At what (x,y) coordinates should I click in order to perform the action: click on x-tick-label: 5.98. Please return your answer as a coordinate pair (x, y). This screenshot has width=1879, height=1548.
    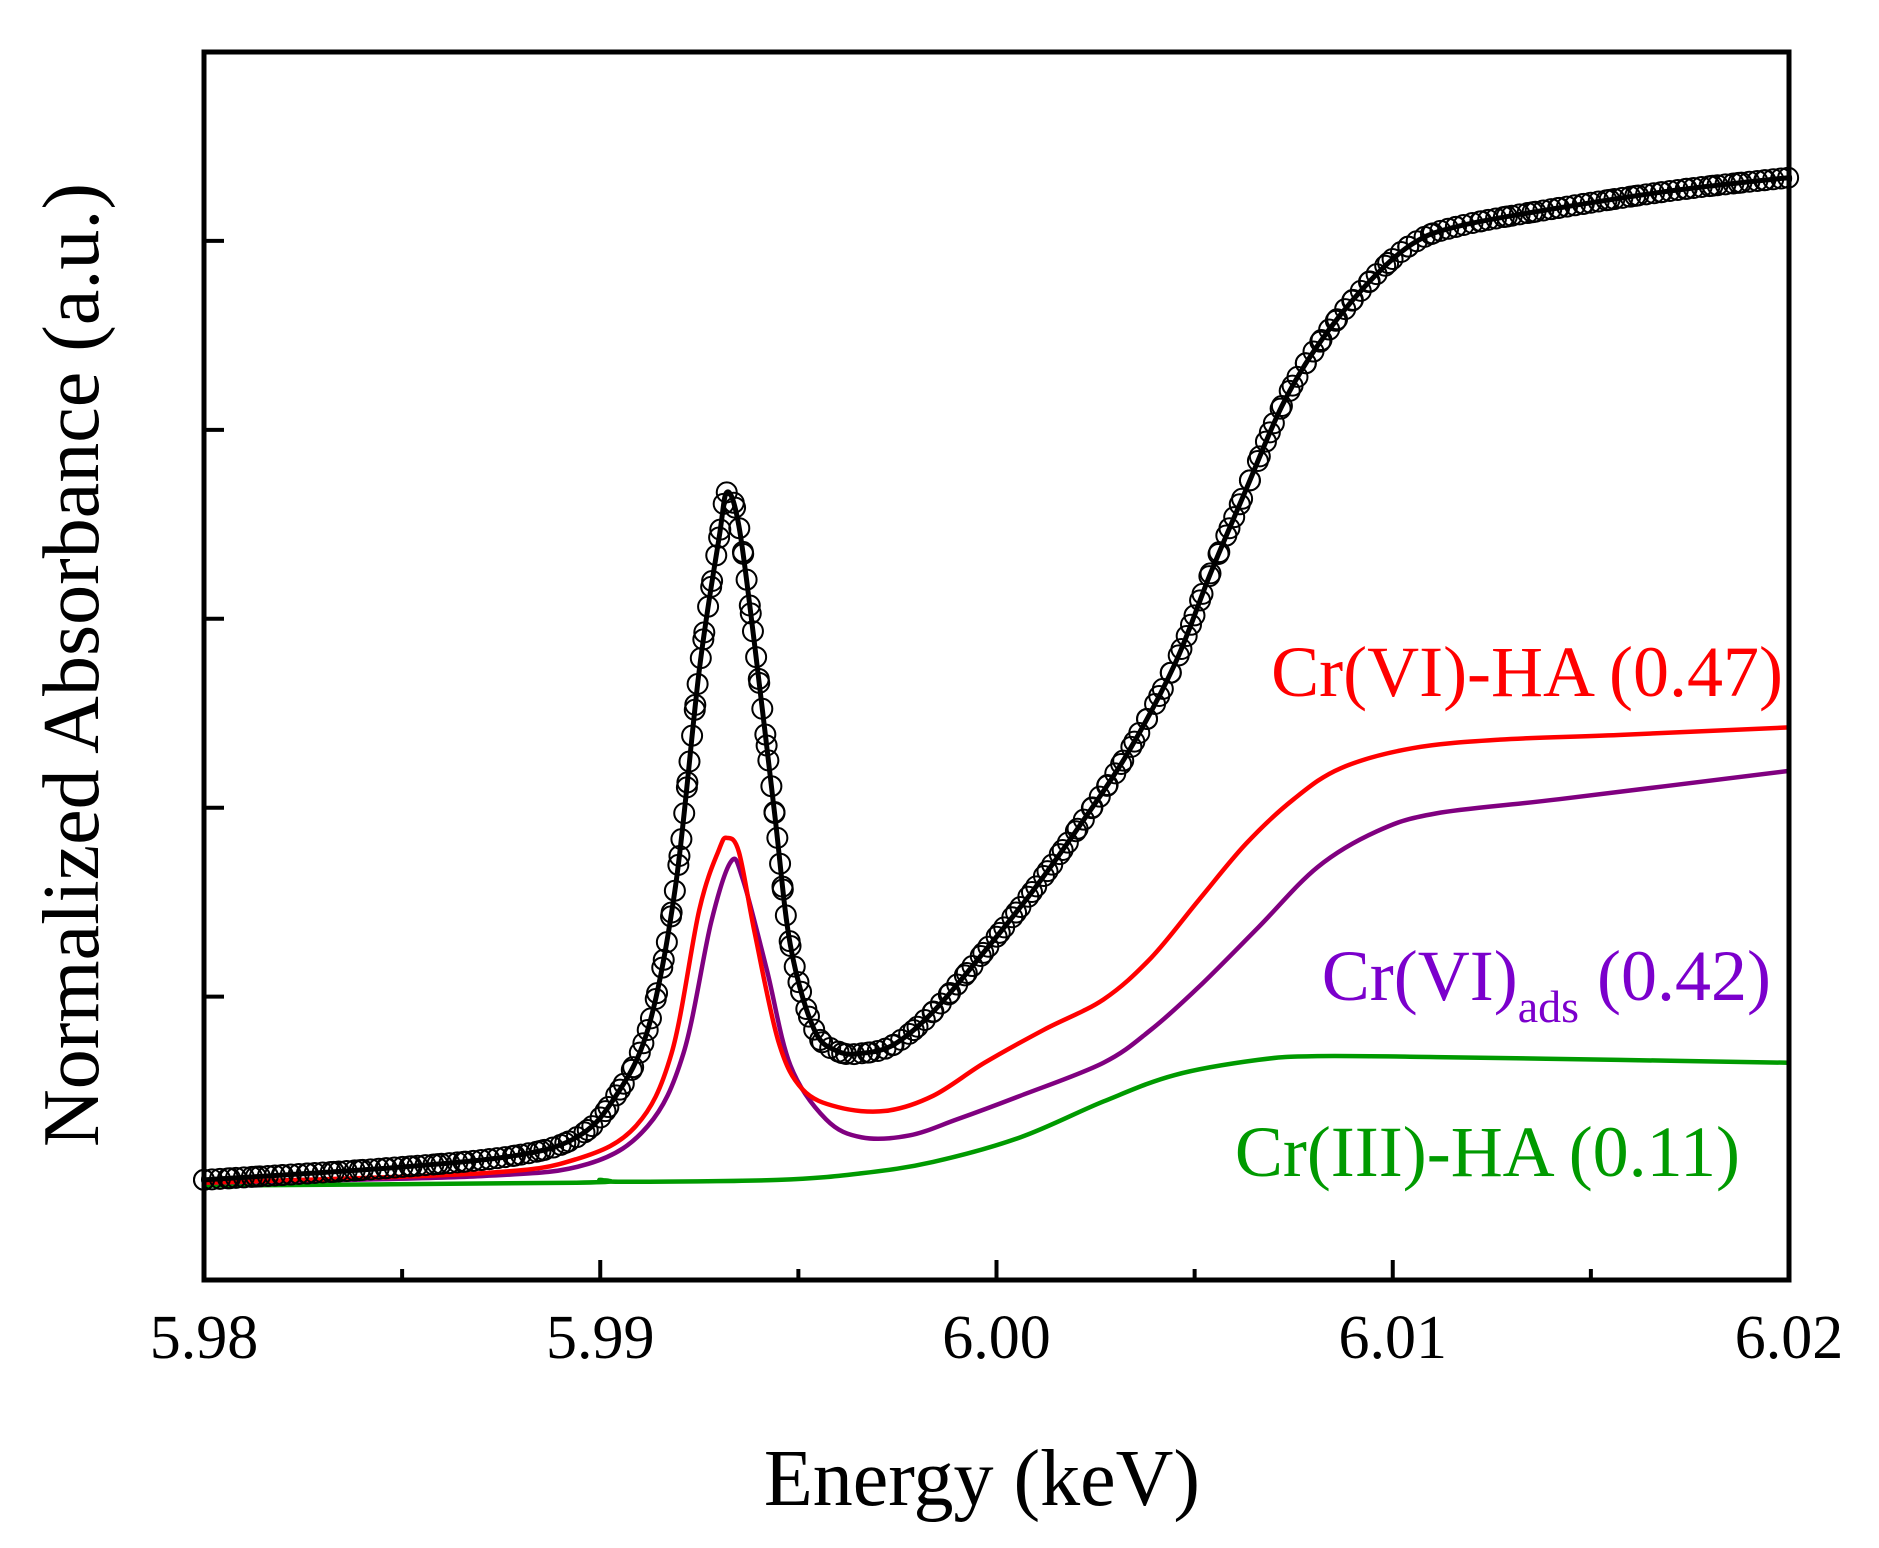
    Looking at the image, I should click on (204, 1338).